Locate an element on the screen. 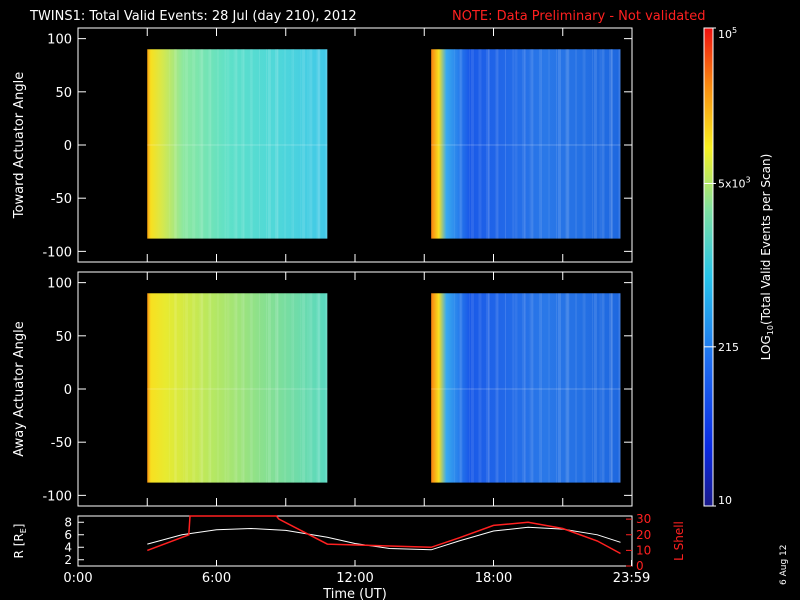 The image size is (800, 600). colorbar-tick-label: 105 is located at coordinates (727, 33).